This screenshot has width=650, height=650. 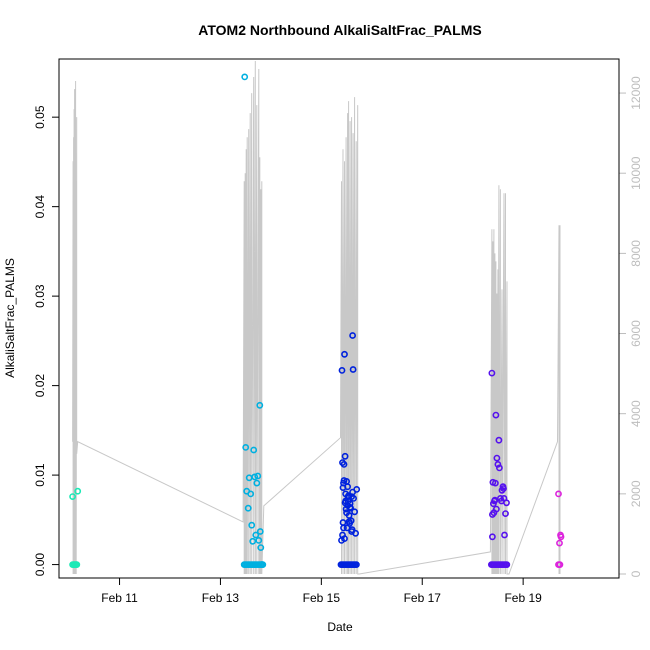 I want to click on x-tick-label: Feb 17, so click(x=423, y=598).